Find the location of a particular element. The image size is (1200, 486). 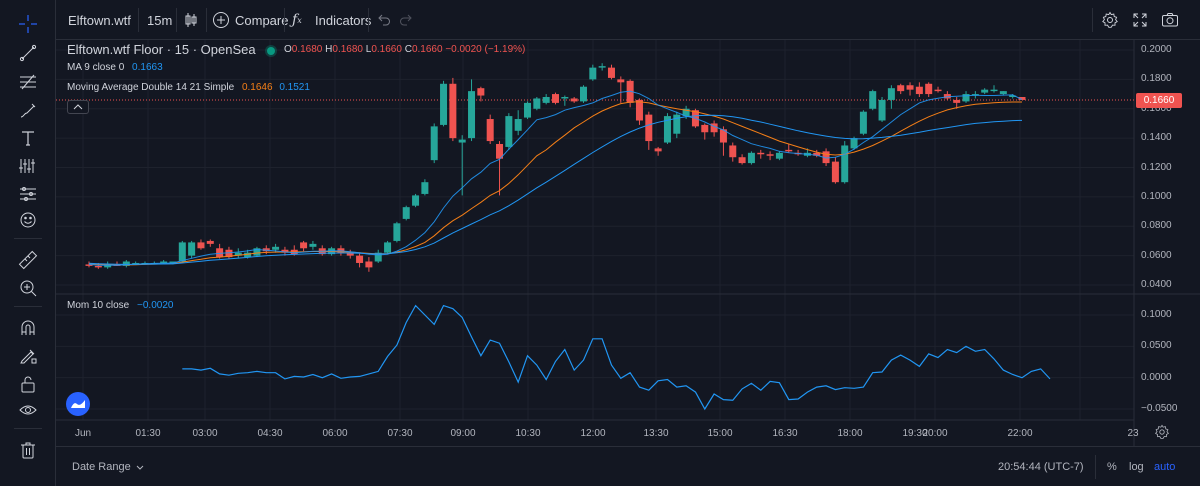

collapse-legend-button is located at coordinates (78, 107).